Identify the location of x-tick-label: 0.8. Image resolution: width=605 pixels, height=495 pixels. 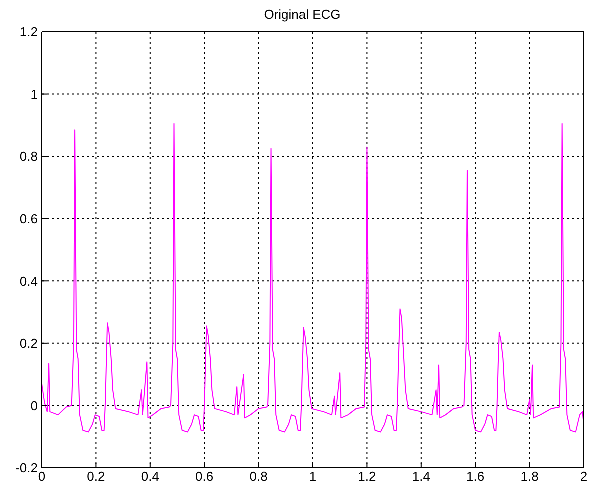
(259, 476).